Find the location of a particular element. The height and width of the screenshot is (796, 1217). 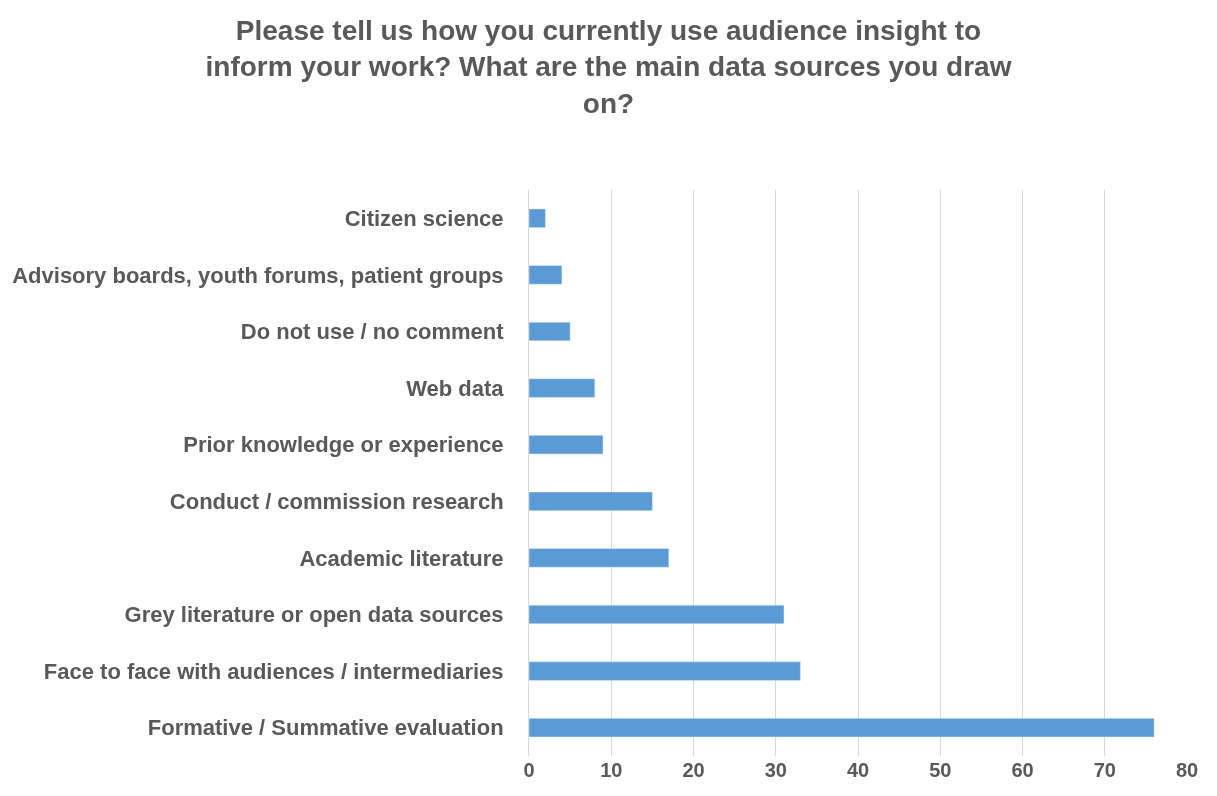

x-tick-label: 40 is located at coordinates (858, 770).